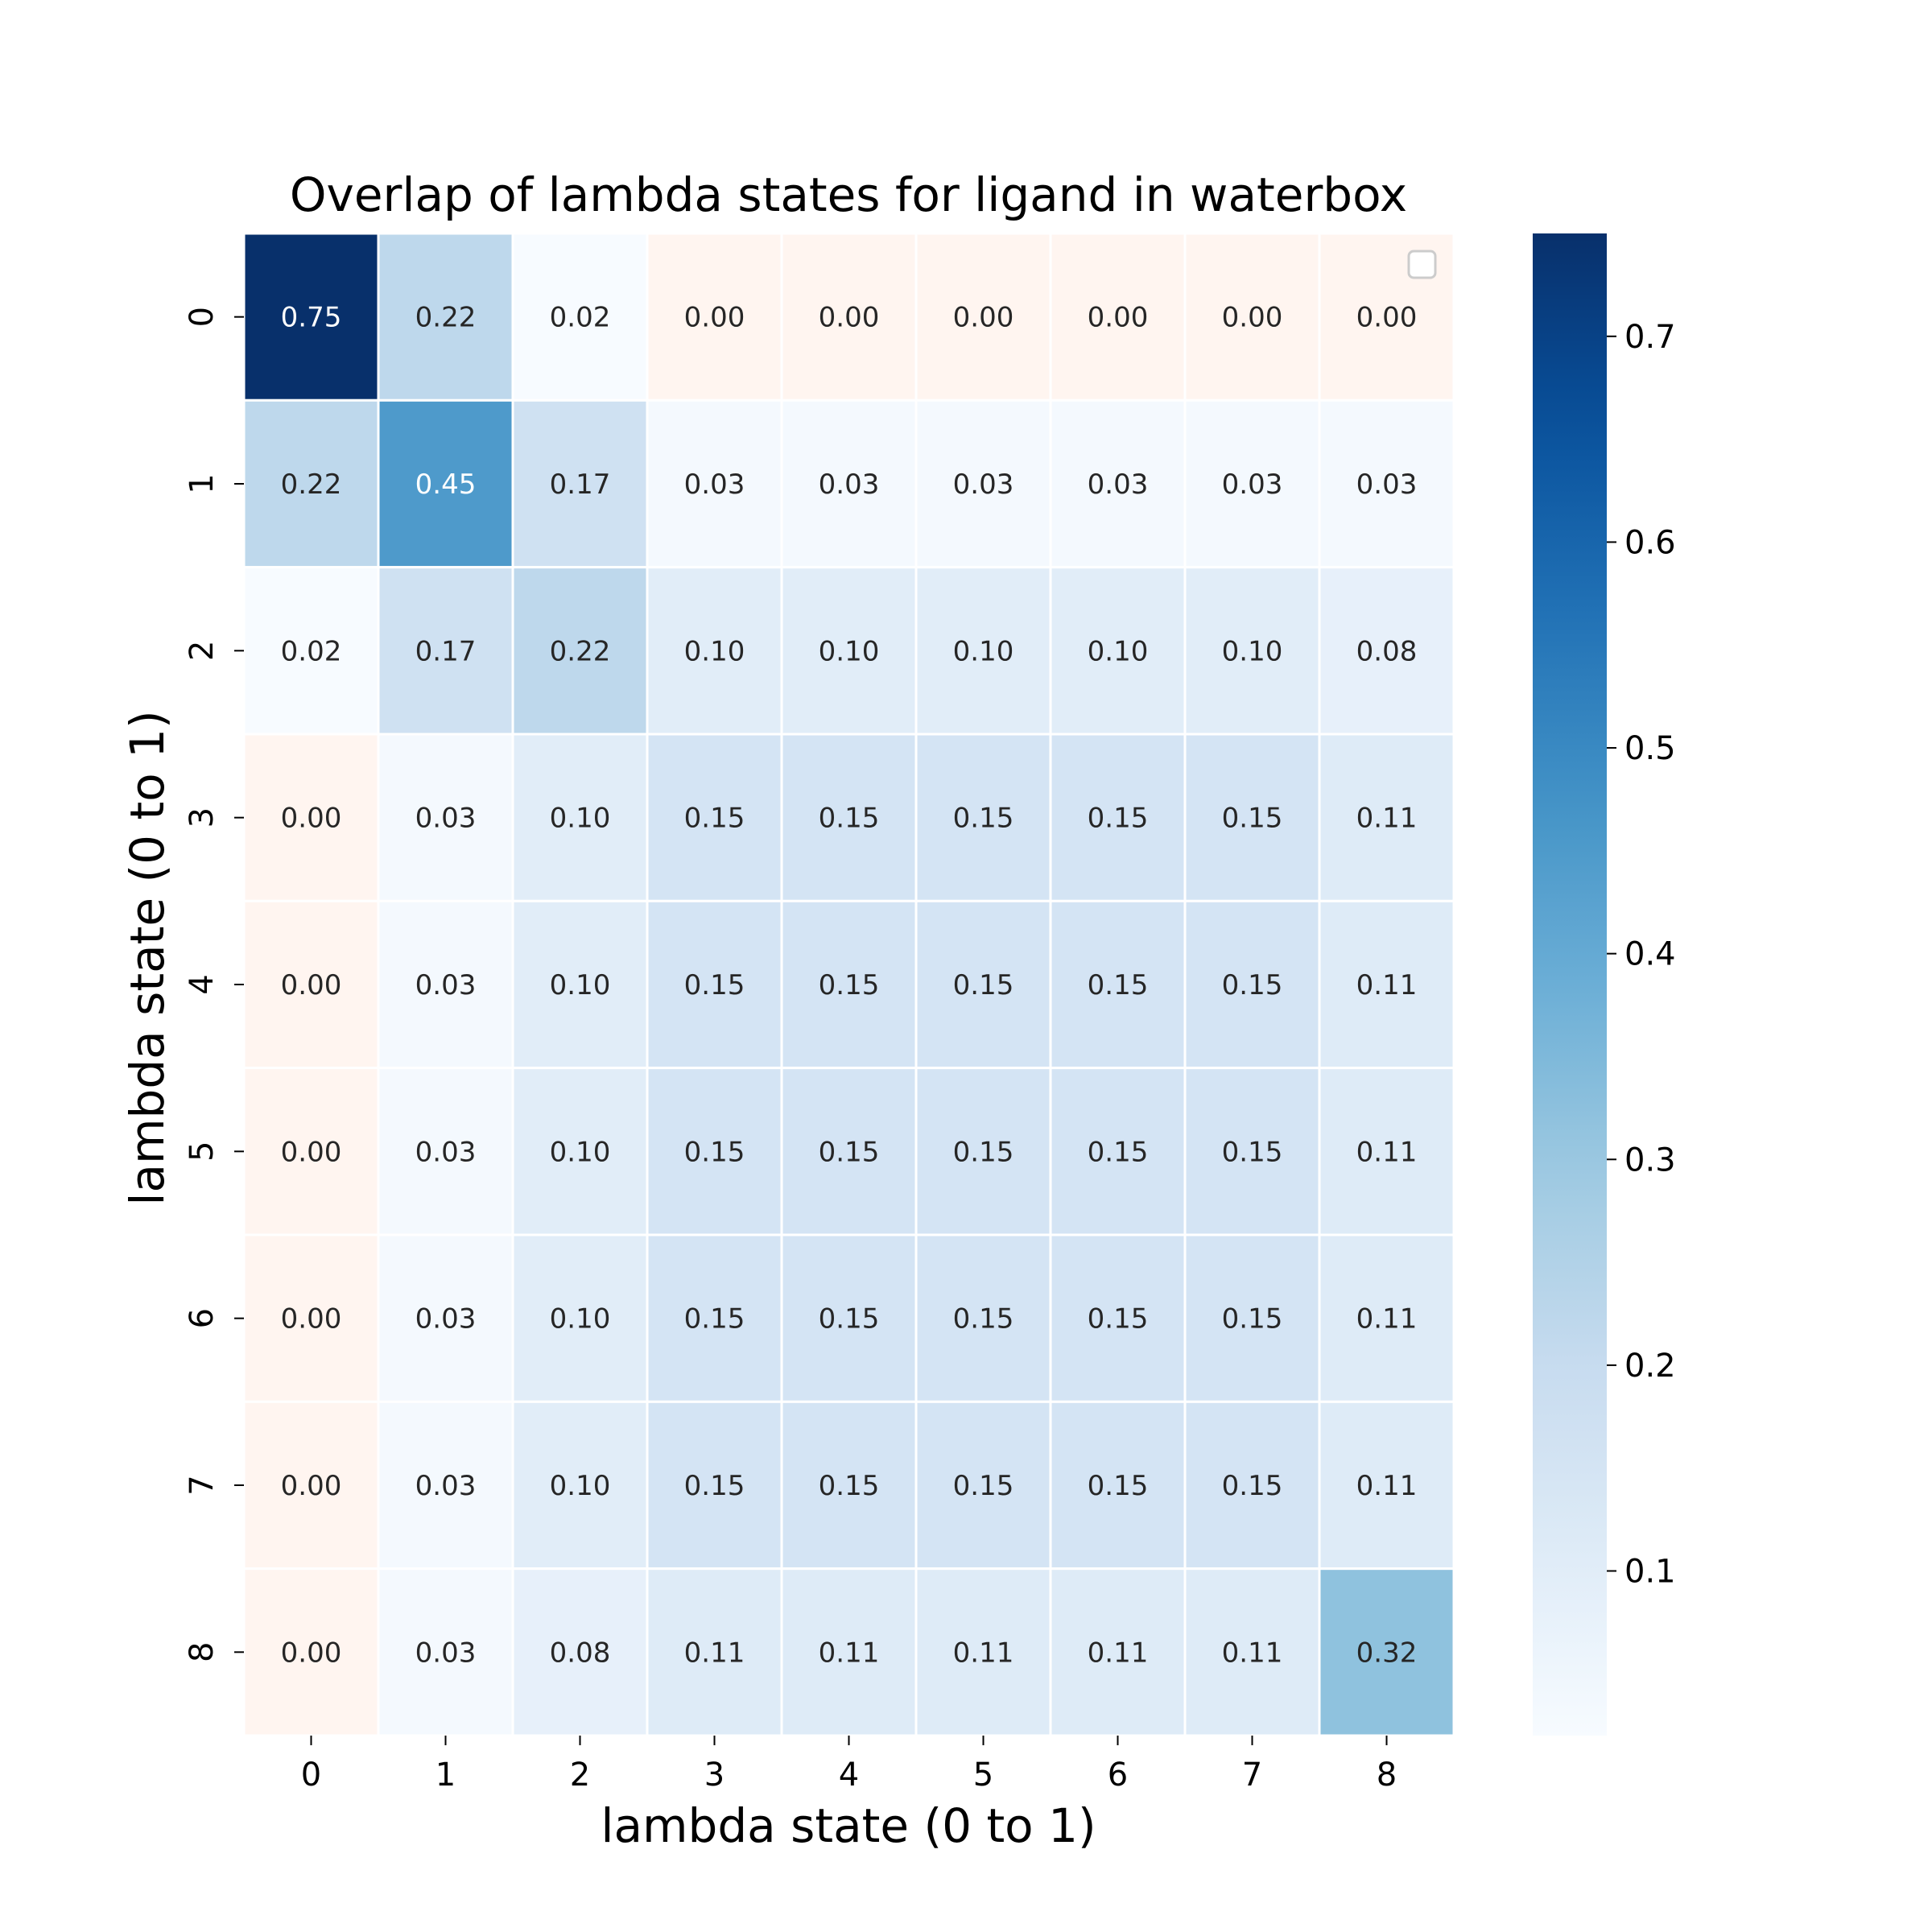 This screenshot has height=1932, width=1932. I want to click on y-tick-label: 3, so click(202, 817).